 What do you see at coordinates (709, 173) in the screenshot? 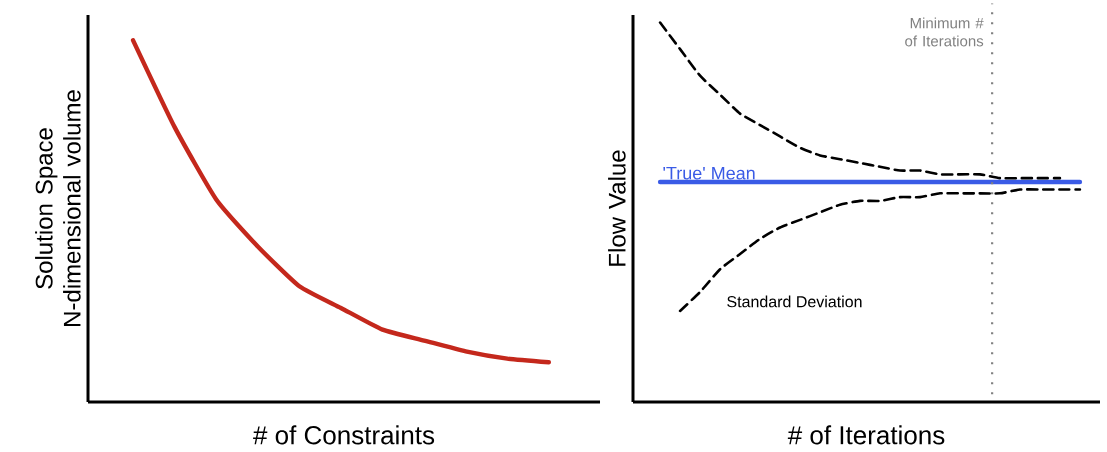
I see `series-label: 'True' Mean` at bounding box center [709, 173].